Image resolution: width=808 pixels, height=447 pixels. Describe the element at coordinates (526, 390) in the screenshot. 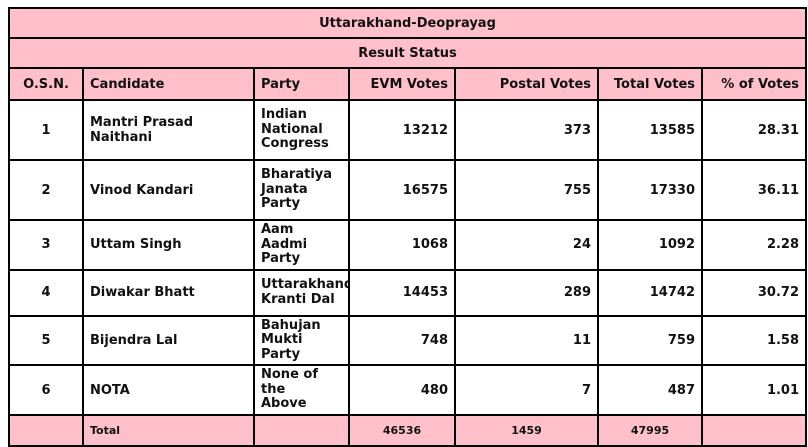

I see `postal-votes-cell: 7` at that location.